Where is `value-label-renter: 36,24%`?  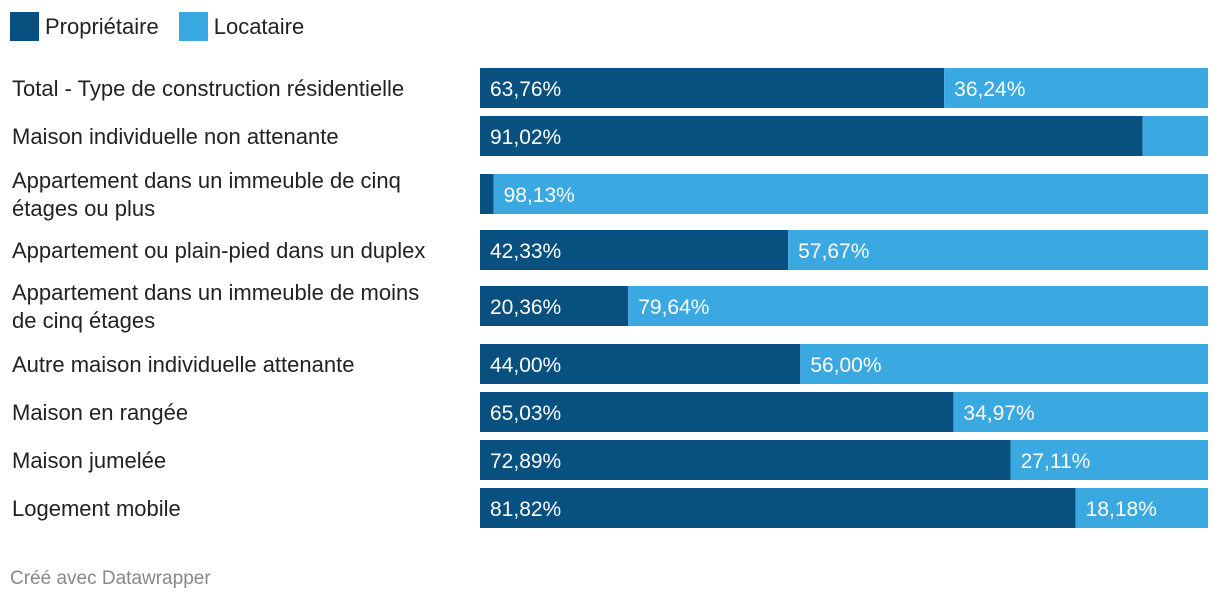 value-label-renter: 36,24% is located at coordinates (989, 89).